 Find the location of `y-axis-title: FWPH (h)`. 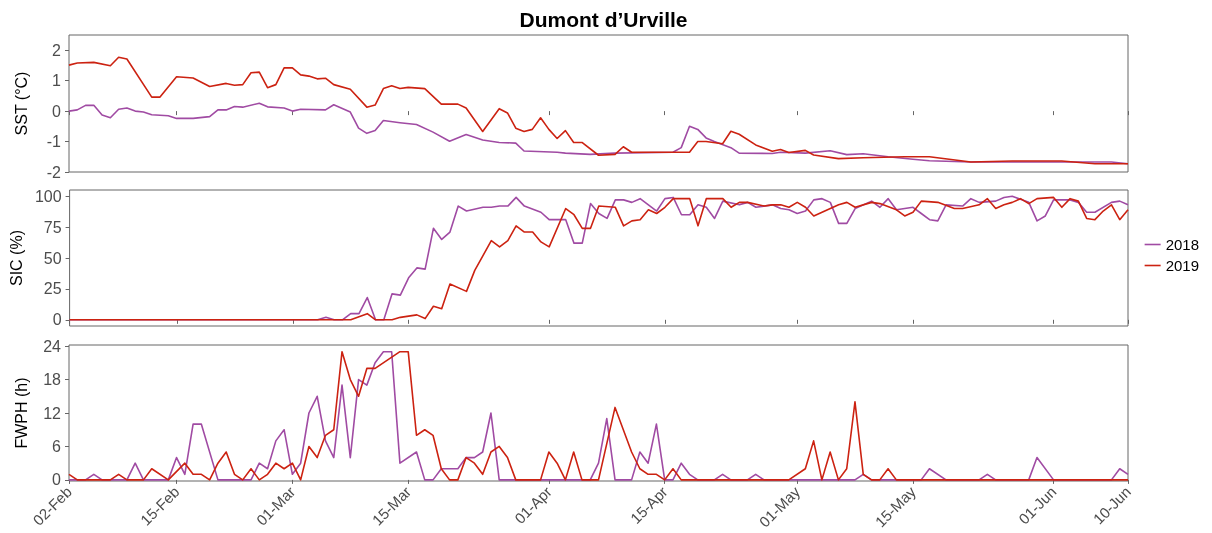

y-axis-title: FWPH (h) is located at coordinates (21, 413).